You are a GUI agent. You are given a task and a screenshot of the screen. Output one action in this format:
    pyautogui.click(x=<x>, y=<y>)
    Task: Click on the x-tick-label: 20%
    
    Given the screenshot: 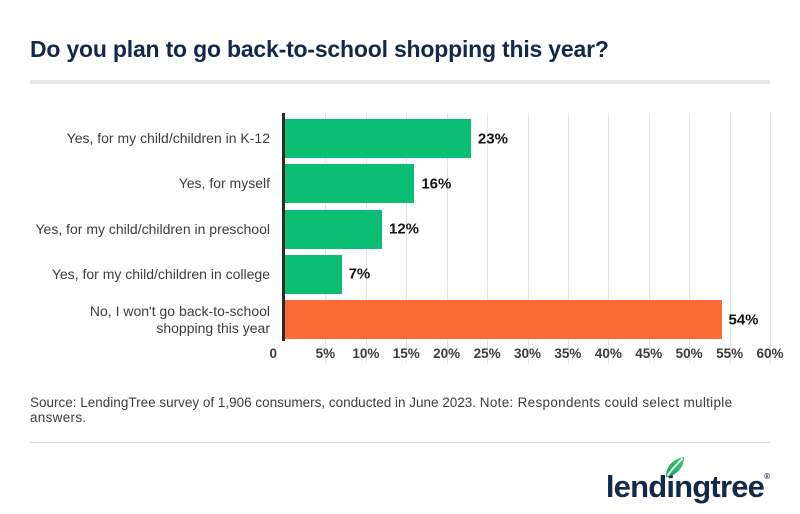 What is the action you would take?
    pyautogui.click(x=447, y=353)
    